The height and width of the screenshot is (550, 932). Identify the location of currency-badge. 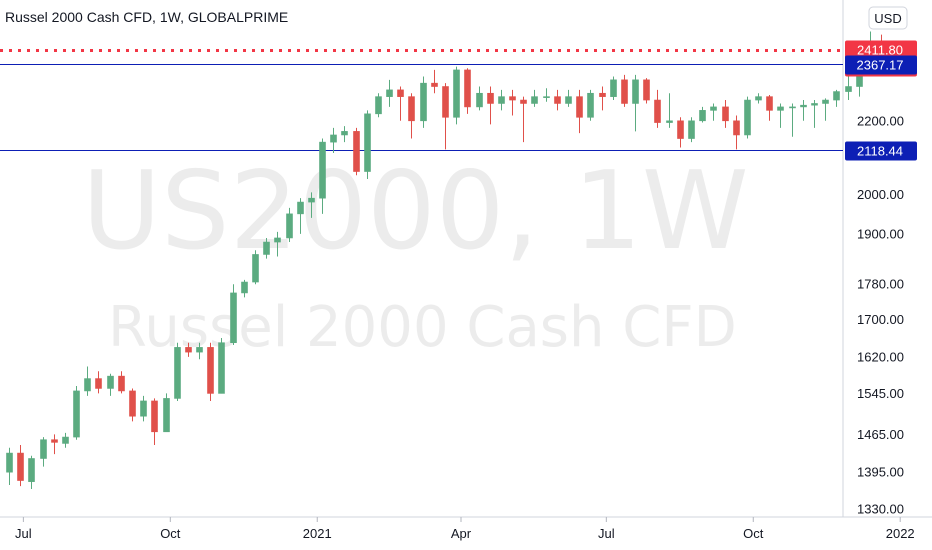
(888, 18).